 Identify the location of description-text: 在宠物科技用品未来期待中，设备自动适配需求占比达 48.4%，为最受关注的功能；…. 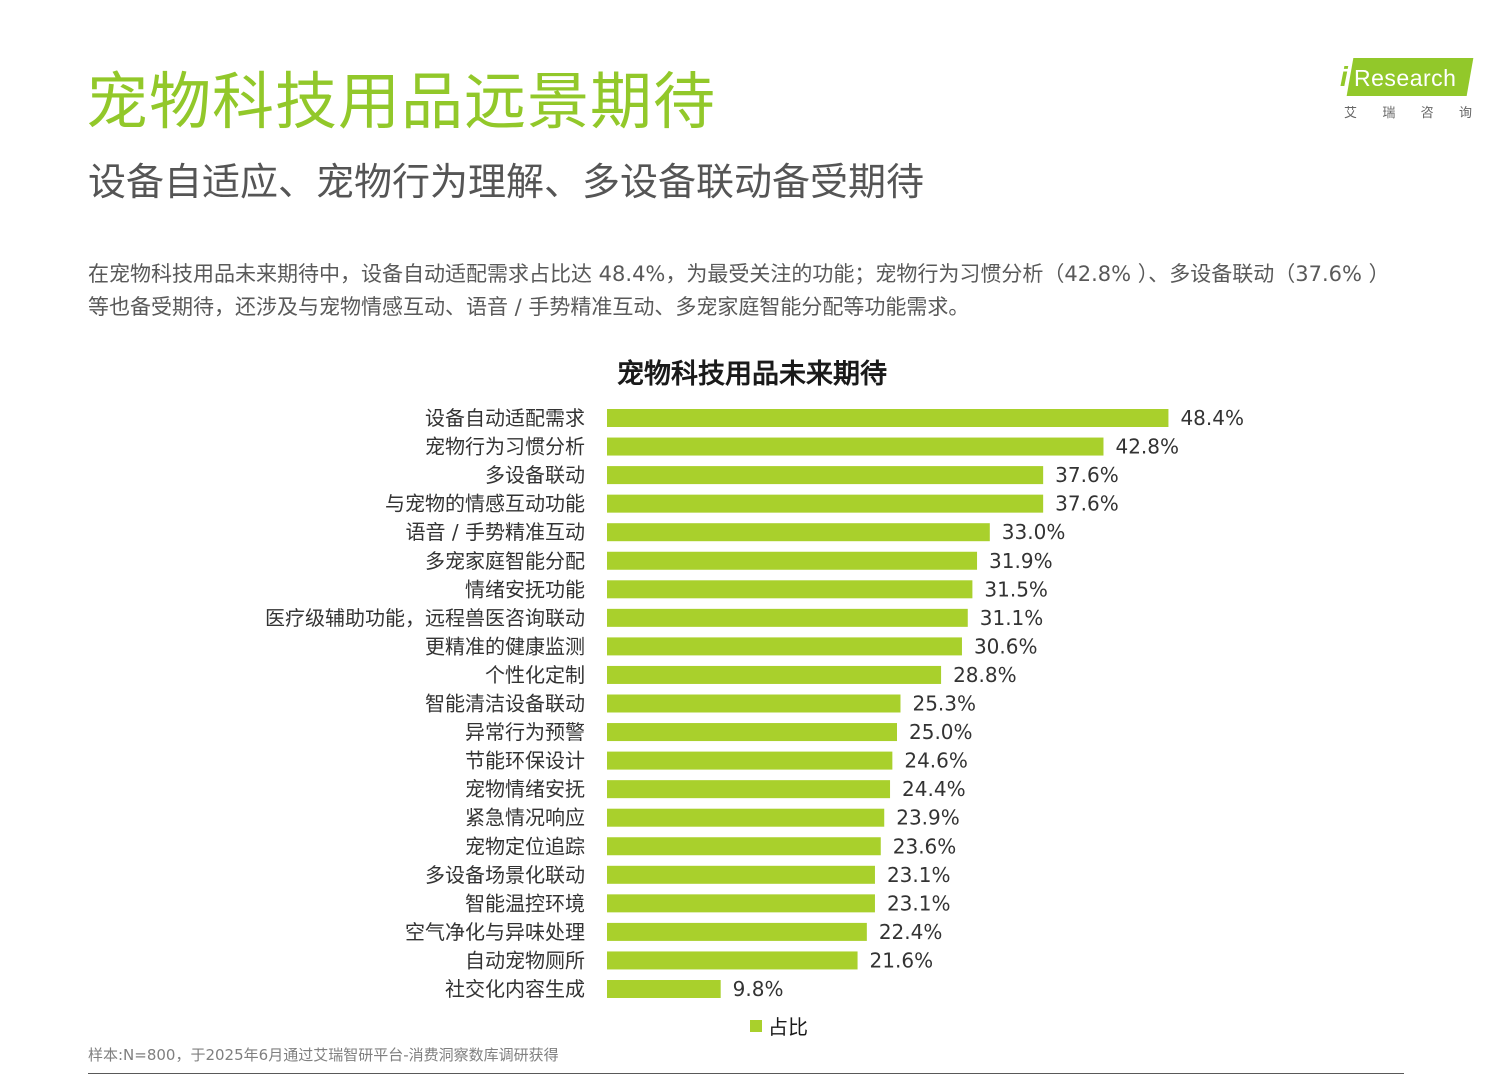
(734, 290).